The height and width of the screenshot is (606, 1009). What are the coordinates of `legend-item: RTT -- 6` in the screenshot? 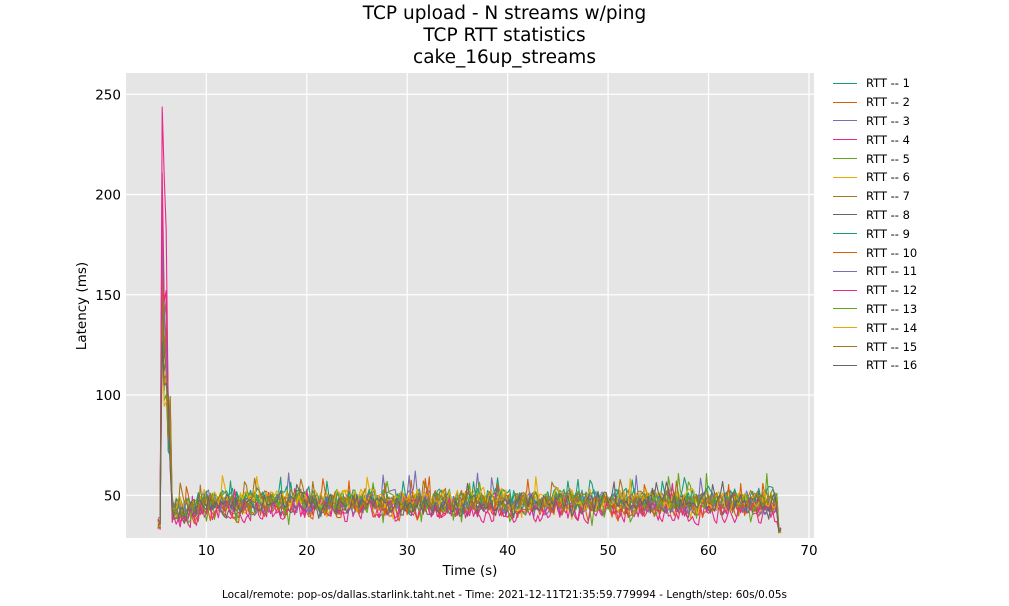 It's located at (873, 177).